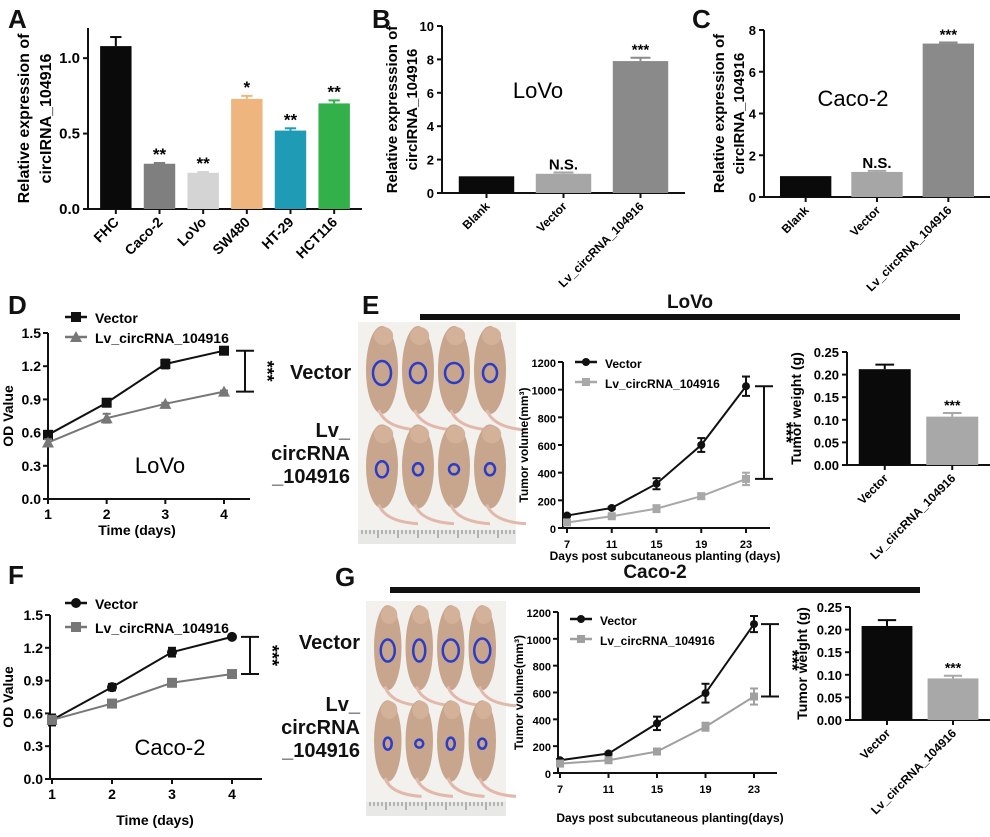  I want to click on y-tick-label: 0.0, so click(32, 499).